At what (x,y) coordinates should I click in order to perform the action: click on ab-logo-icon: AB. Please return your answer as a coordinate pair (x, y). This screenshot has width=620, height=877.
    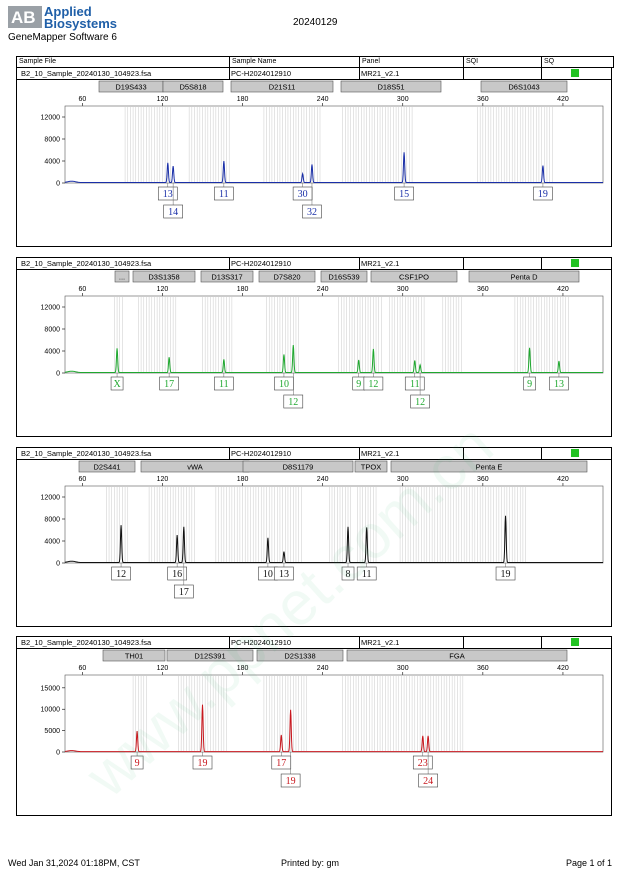
    Looking at the image, I should click on (25, 17).